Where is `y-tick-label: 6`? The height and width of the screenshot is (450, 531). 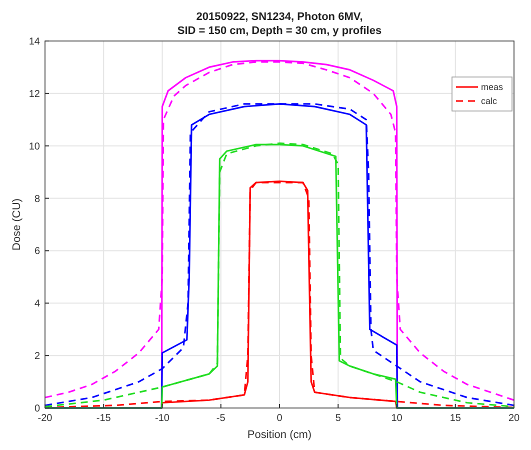
y-tick-label: 6 is located at coordinates (37, 252).